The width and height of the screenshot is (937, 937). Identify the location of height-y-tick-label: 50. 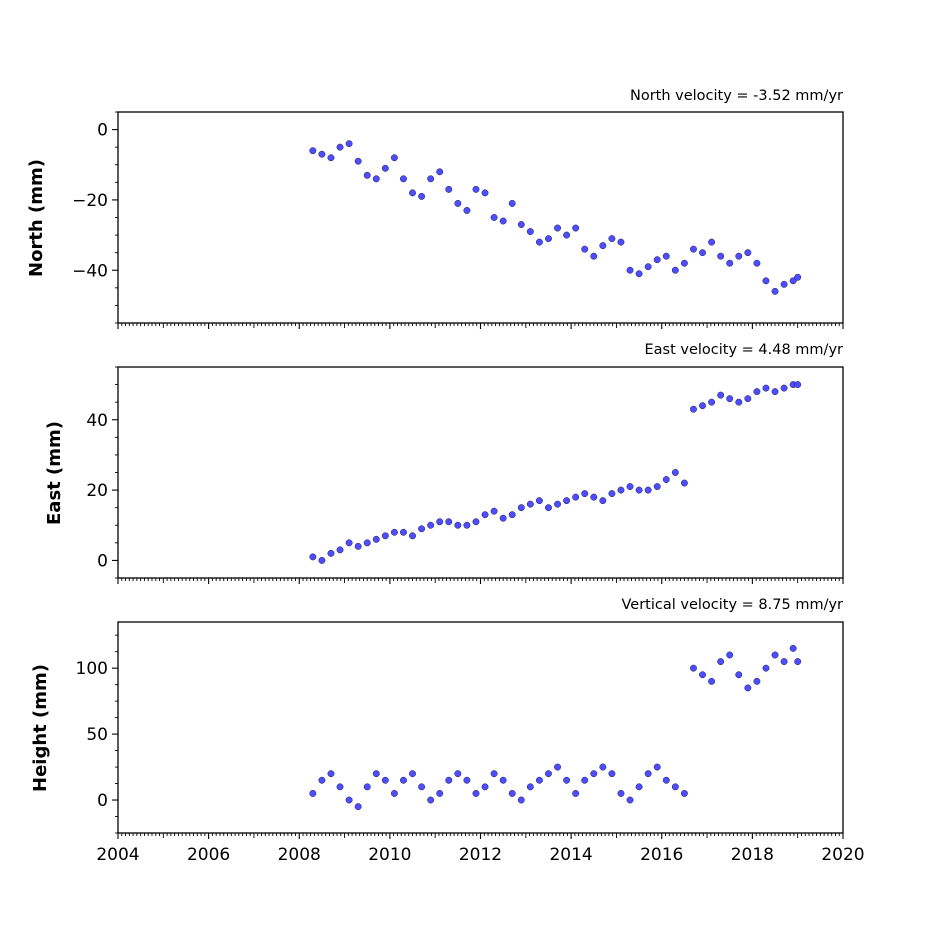
(97, 735).